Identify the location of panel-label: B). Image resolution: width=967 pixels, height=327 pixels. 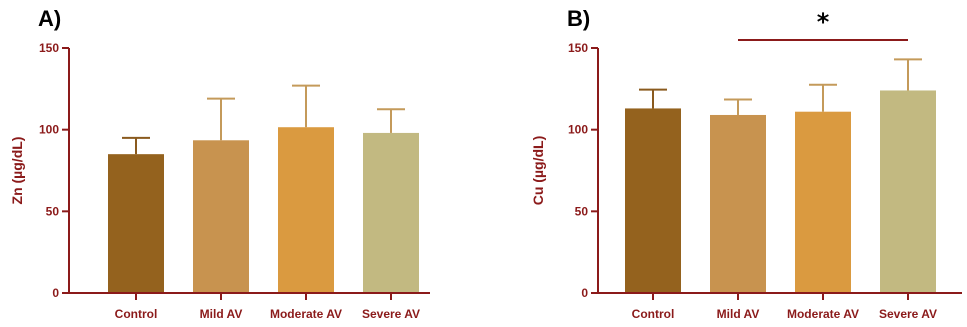
(578, 18).